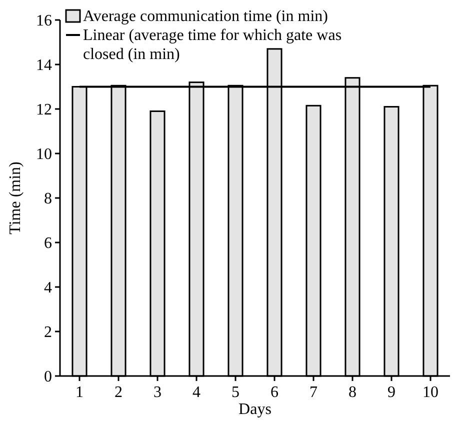  Describe the element at coordinates (196, 392) in the screenshot. I see `x-tick-label: 4` at that location.